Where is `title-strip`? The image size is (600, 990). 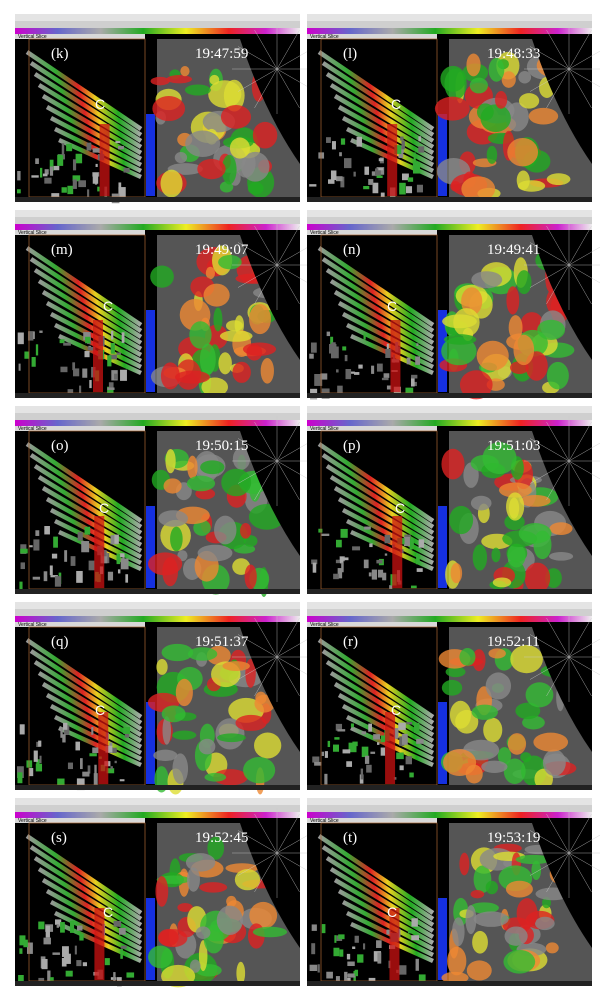 title-strip is located at coordinates (372, 428).